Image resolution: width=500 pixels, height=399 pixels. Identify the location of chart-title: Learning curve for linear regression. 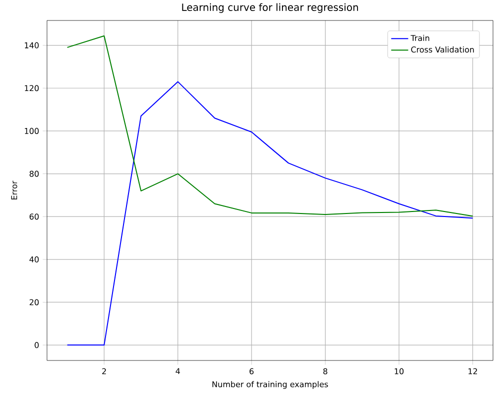
(270, 8).